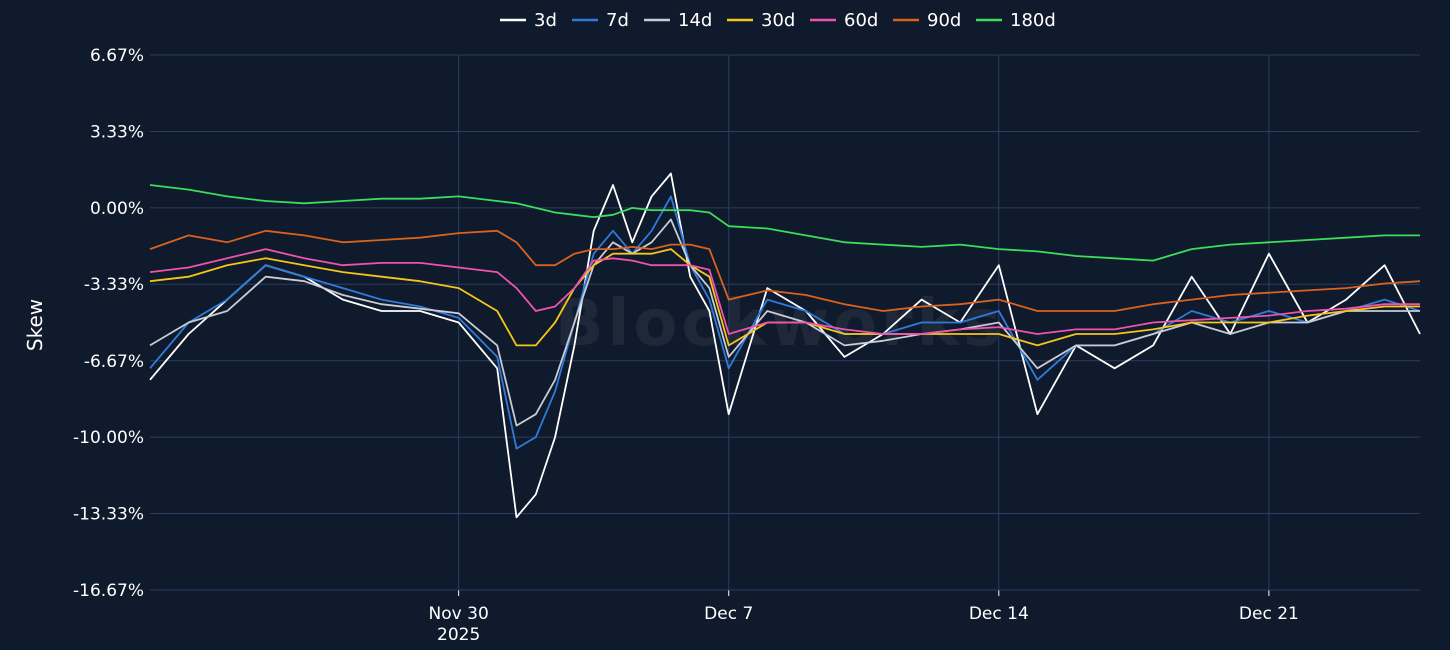 The width and height of the screenshot is (1450, 650). What do you see at coordinates (528, 20) in the screenshot?
I see `legend-item-3d: 3d` at bounding box center [528, 20].